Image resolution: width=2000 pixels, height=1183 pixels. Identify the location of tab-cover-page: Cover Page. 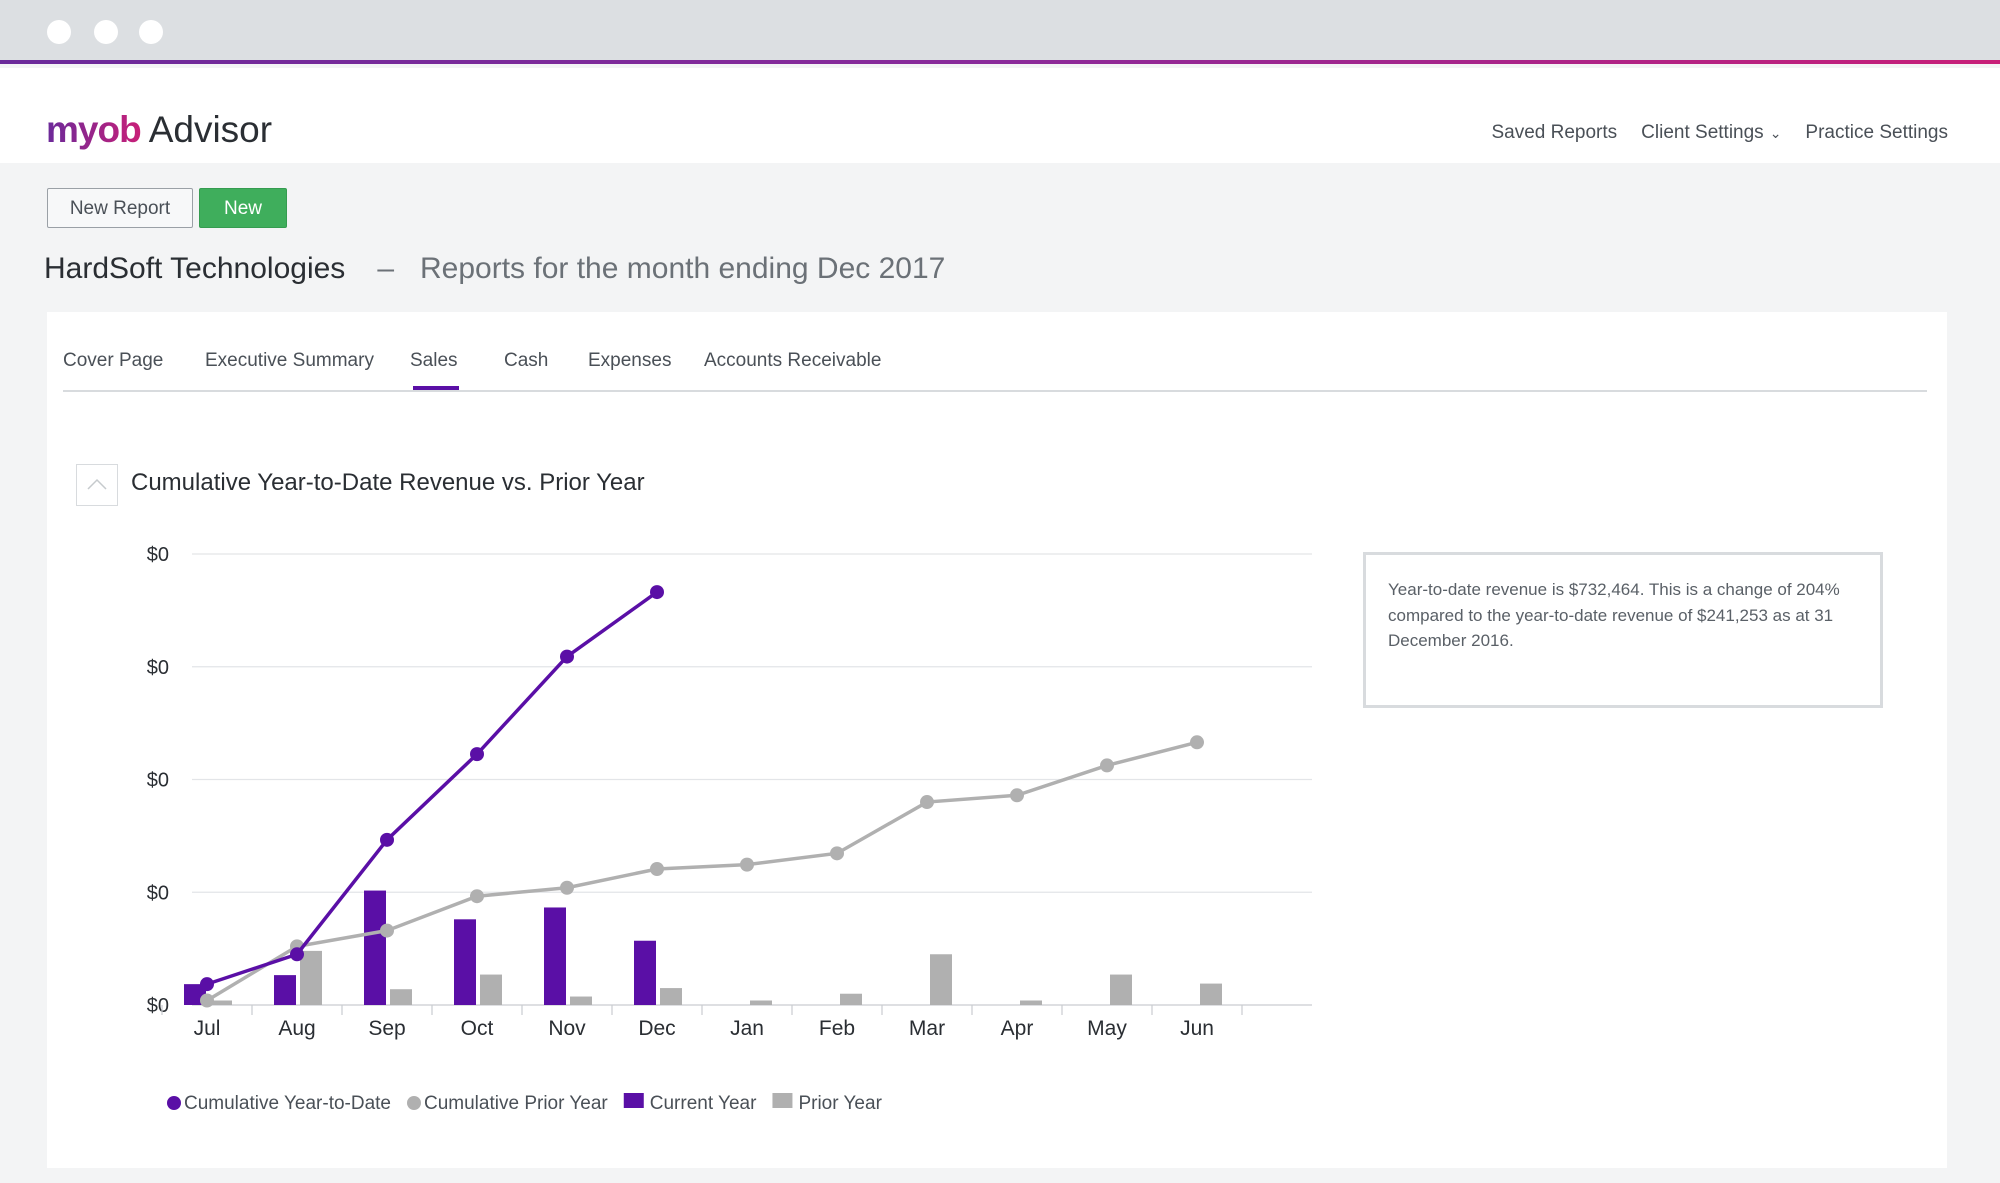
(113, 360).